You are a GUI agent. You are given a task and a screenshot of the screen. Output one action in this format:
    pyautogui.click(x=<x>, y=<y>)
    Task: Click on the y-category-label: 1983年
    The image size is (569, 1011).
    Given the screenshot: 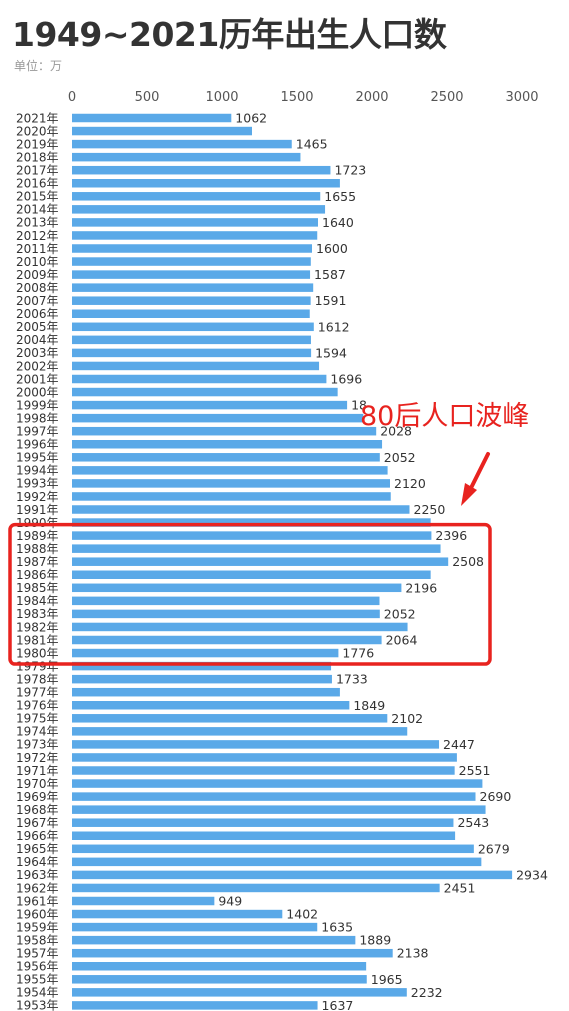 What is the action you would take?
    pyautogui.click(x=37, y=614)
    